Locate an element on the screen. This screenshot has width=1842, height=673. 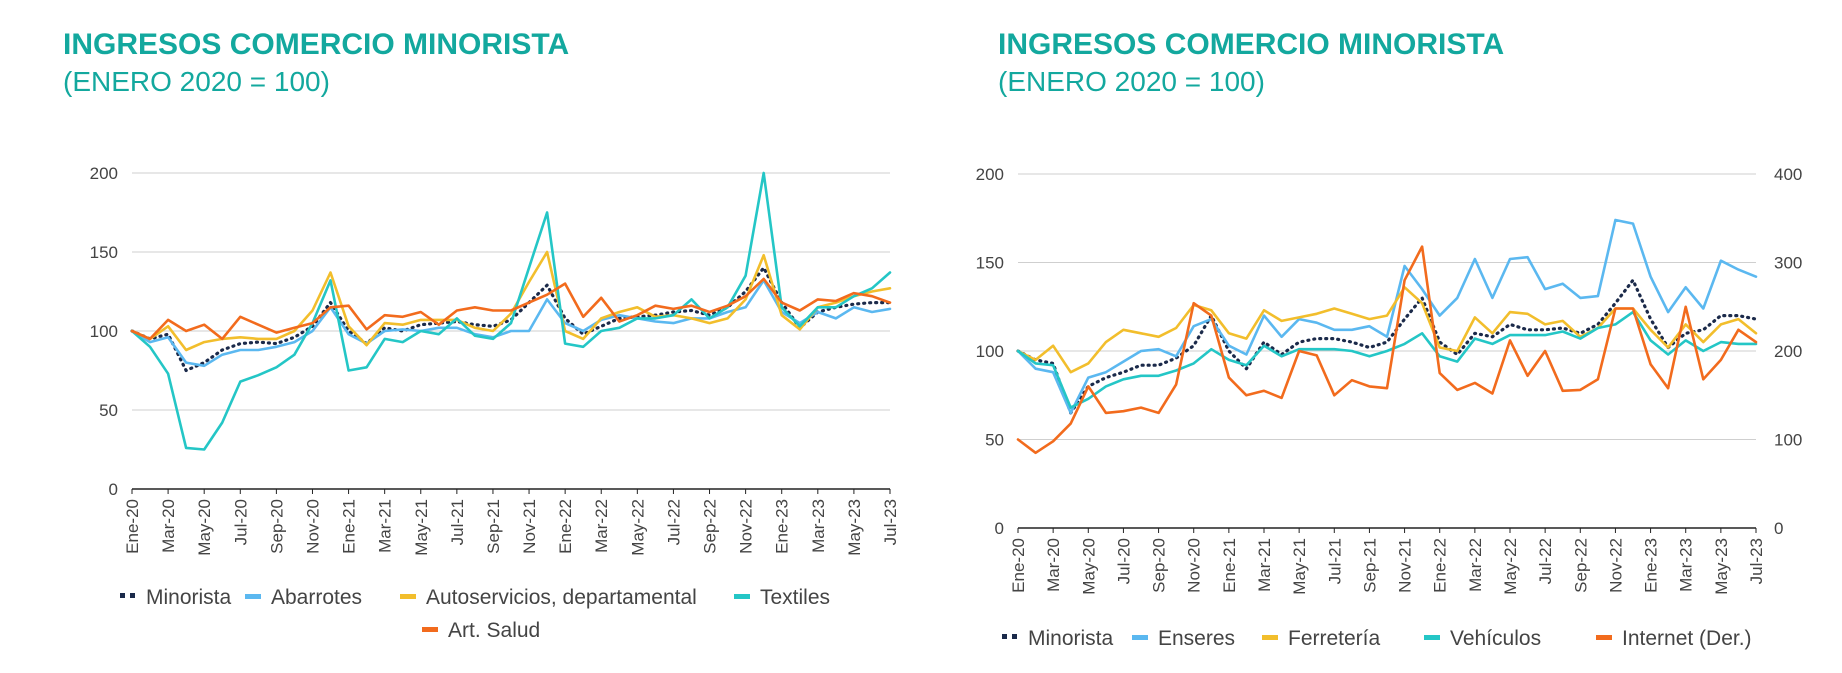
legend-label: Vehículos is located at coordinates (1495, 638).